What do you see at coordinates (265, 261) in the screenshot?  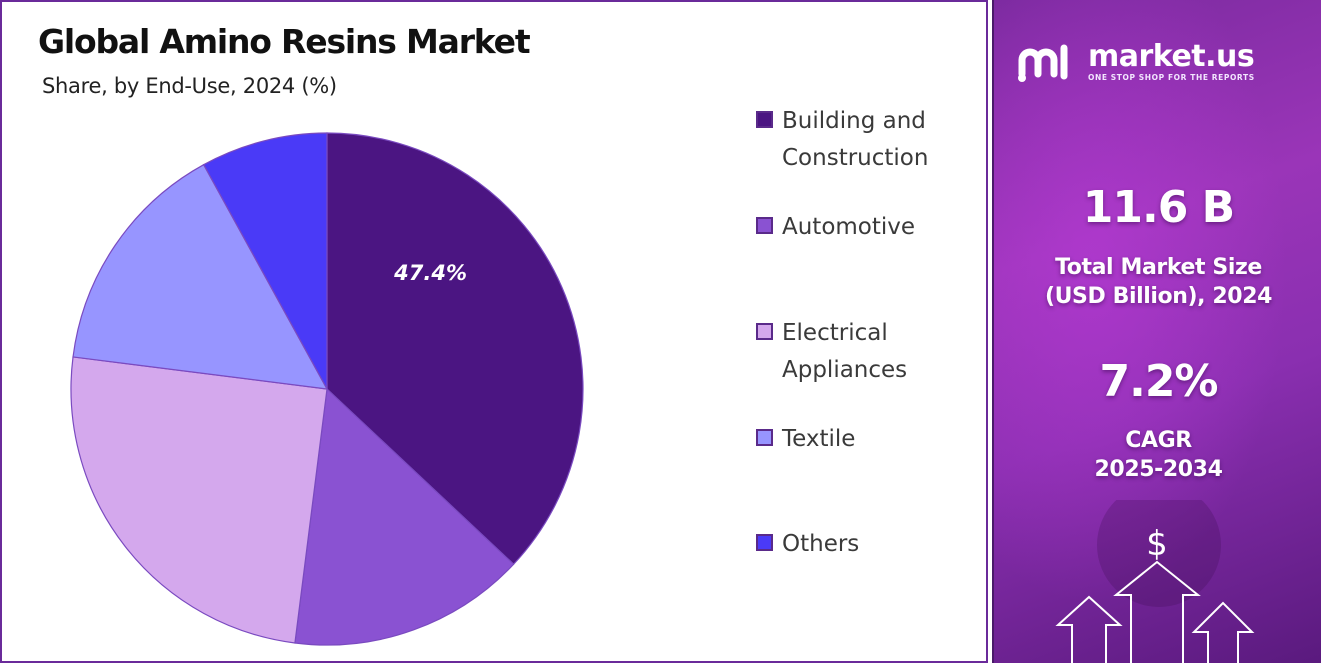 I see `pie-slice-others` at bounding box center [265, 261].